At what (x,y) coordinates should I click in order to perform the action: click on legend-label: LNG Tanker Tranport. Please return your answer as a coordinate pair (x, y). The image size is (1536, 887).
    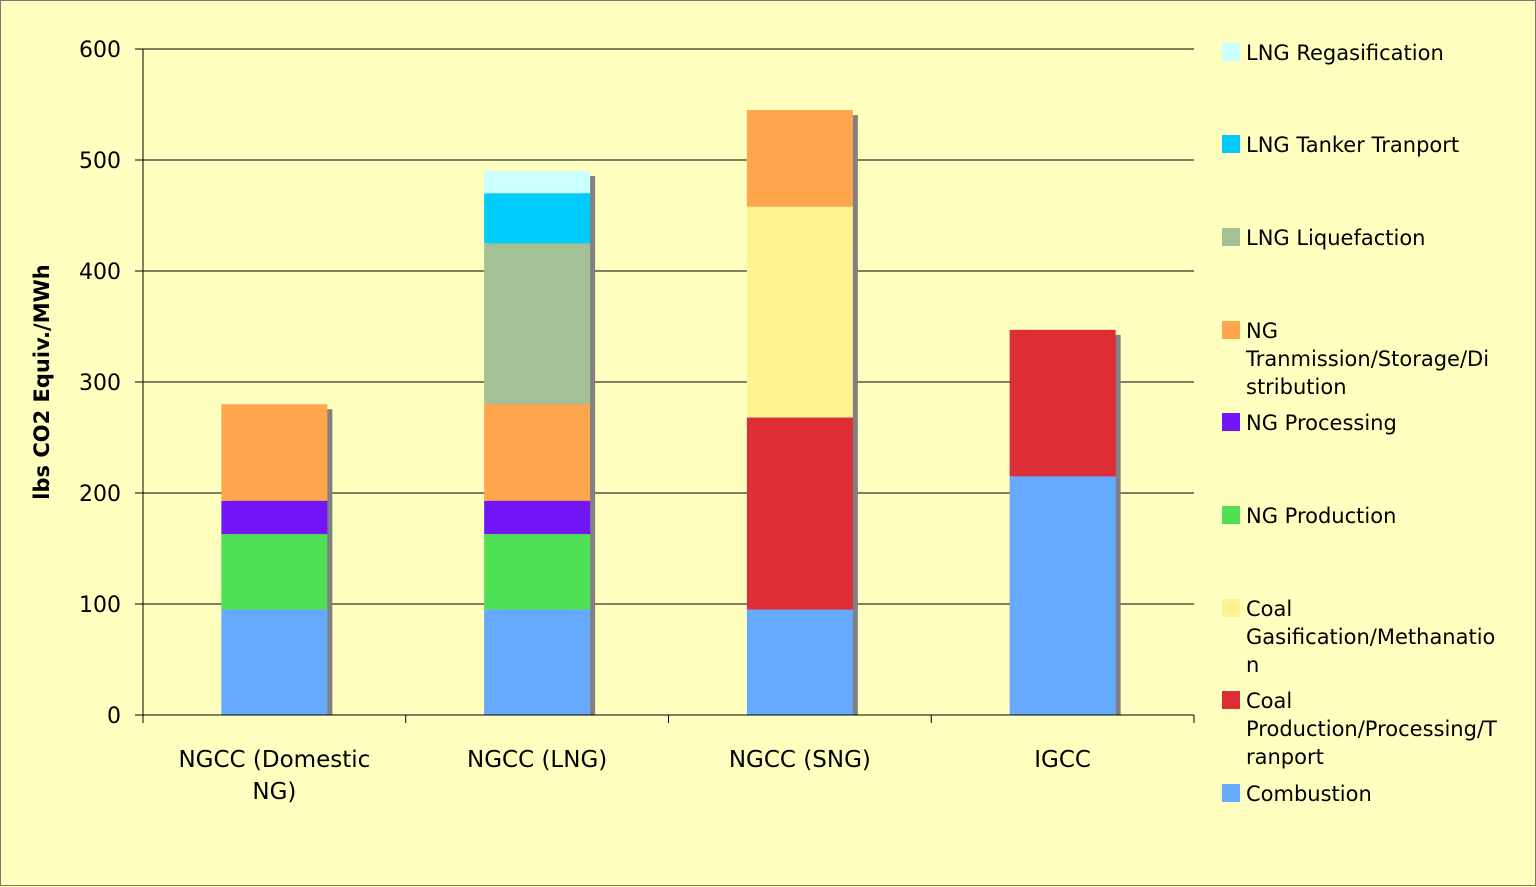
    Looking at the image, I should click on (1352, 145).